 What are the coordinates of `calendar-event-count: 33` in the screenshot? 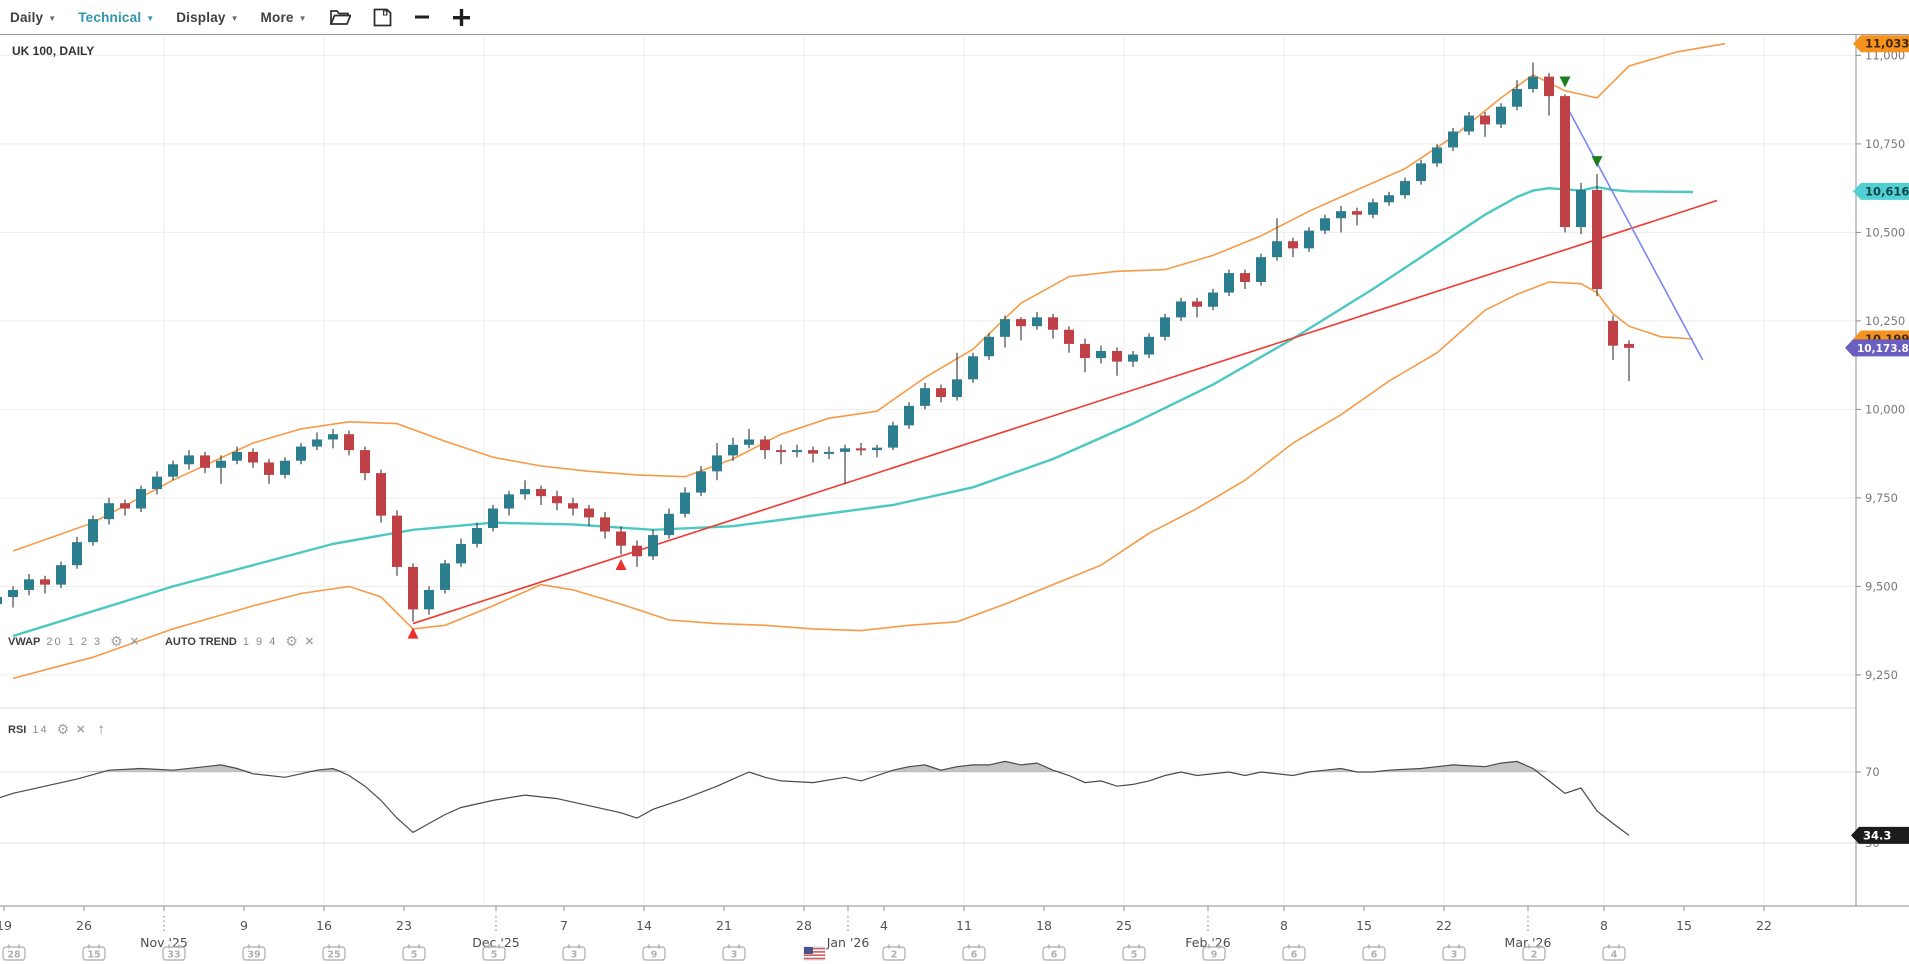 It's located at (173, 955).